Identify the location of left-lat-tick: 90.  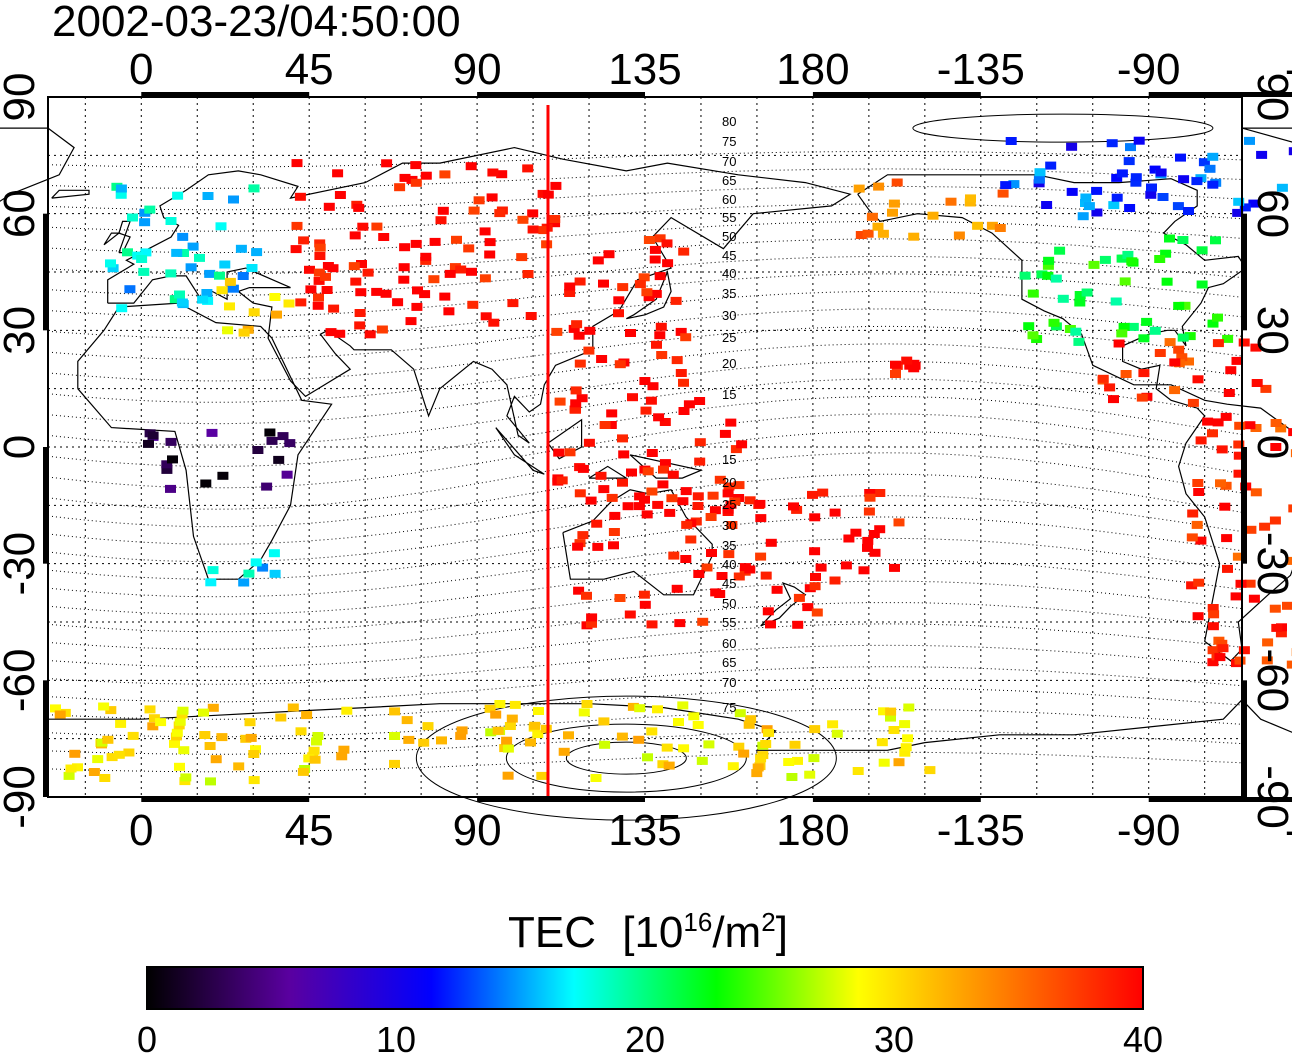
(22, 97).